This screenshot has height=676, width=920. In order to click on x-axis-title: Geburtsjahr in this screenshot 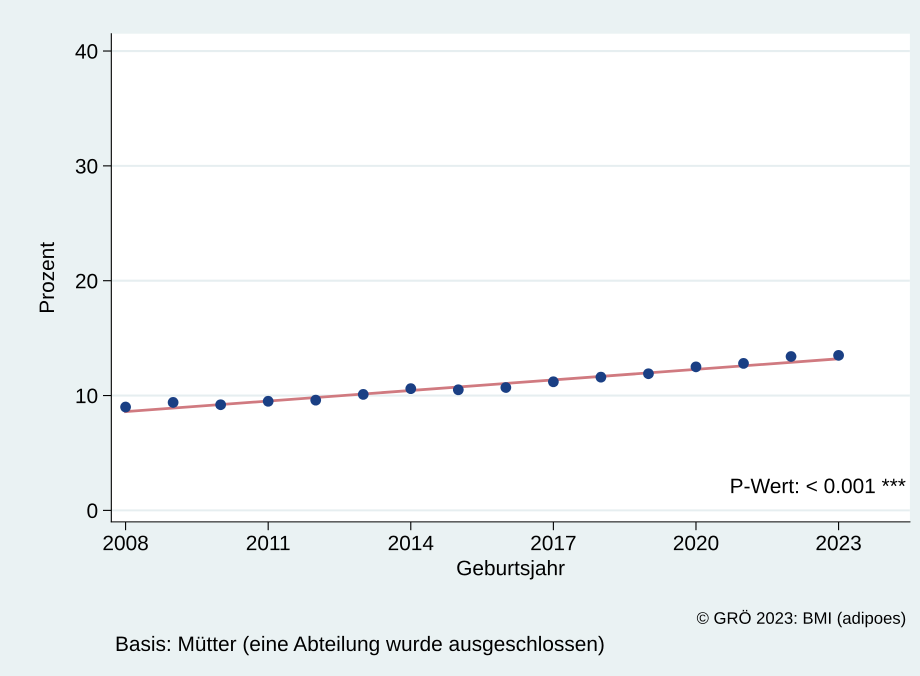, I will do `click(511, 570)`.